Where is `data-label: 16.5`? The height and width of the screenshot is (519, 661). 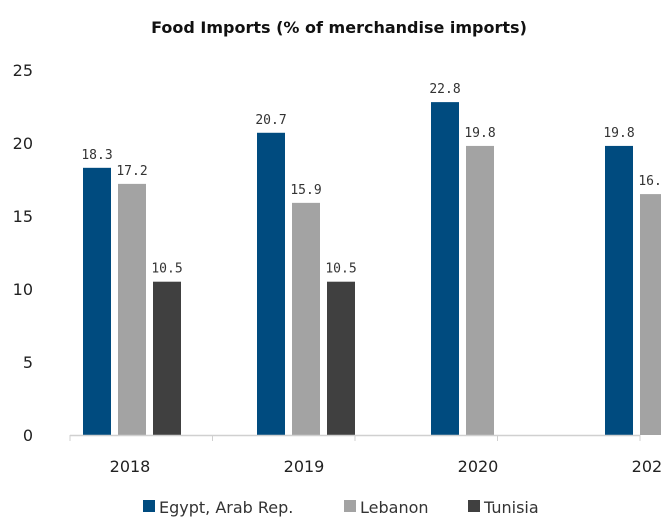 data-label: 16.5 is located at coordinates (649, 181).